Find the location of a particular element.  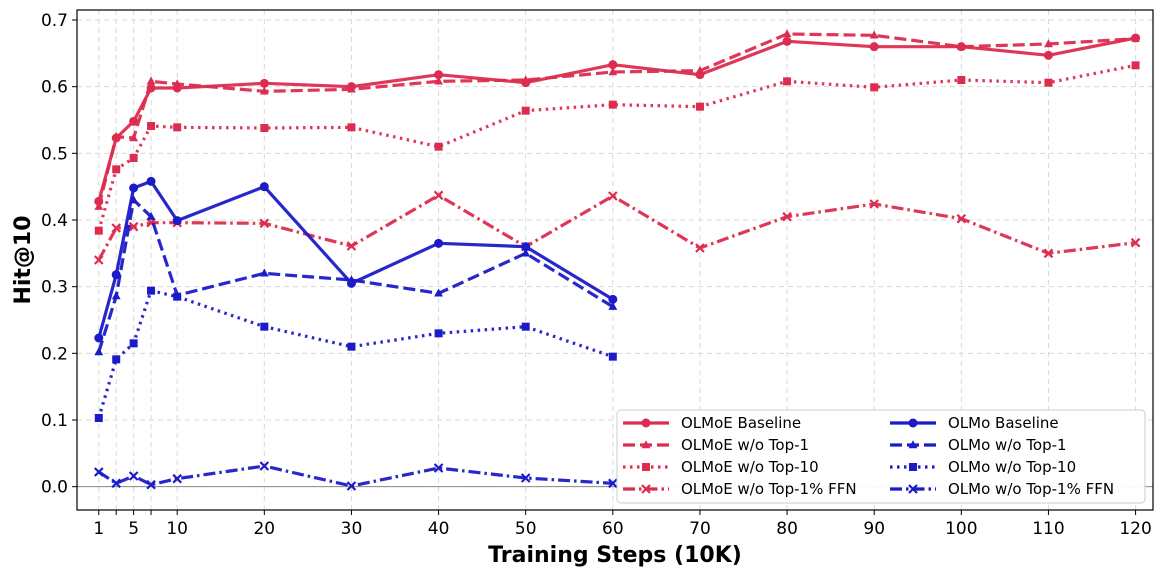

legend-marker-olmo-w-o-top-1-ffn is located at coordinates (913, 489).